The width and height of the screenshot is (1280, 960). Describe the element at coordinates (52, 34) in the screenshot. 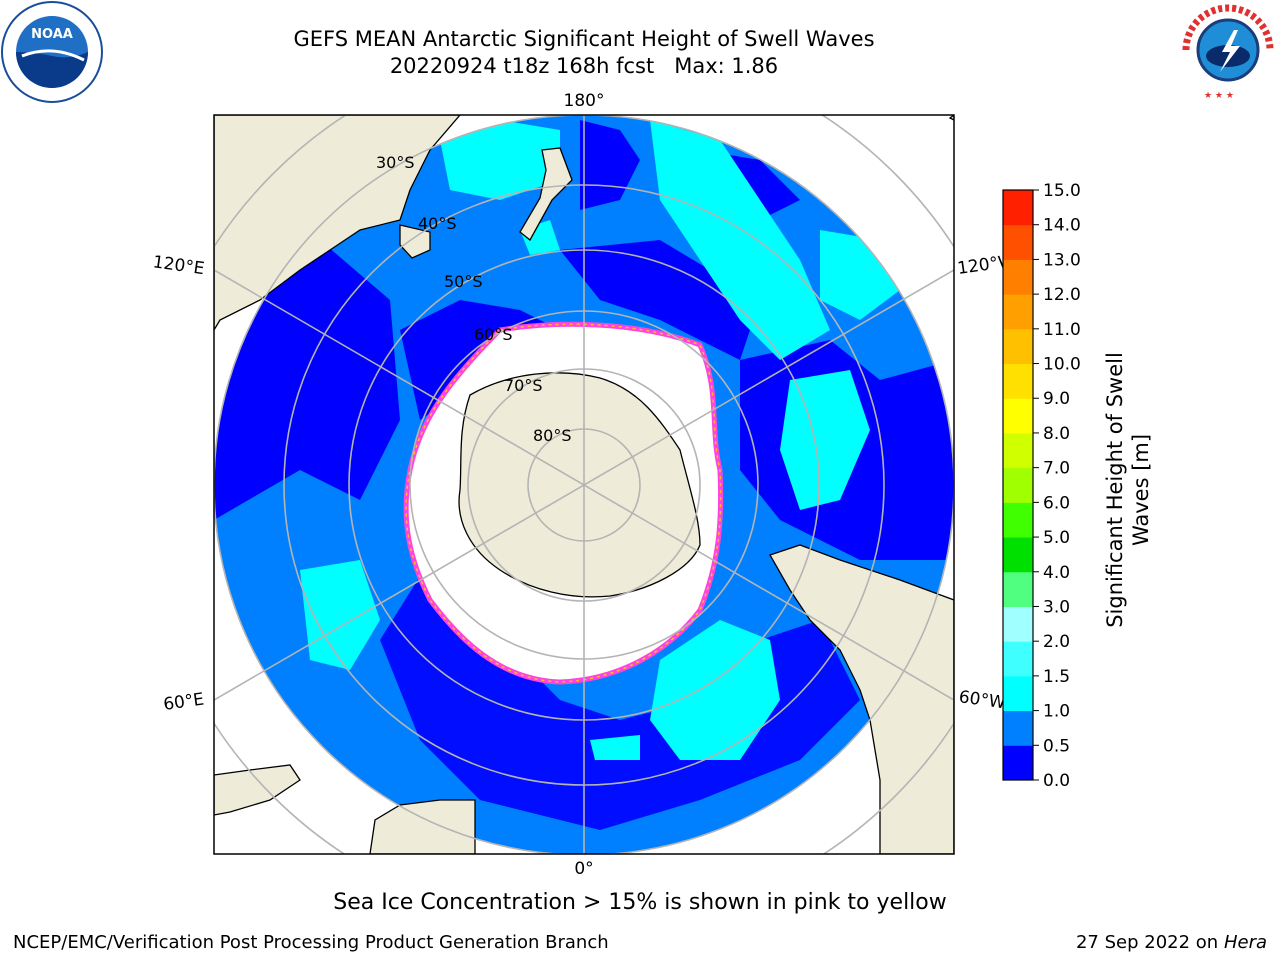

I see `svg-text: NOAA` at that location.